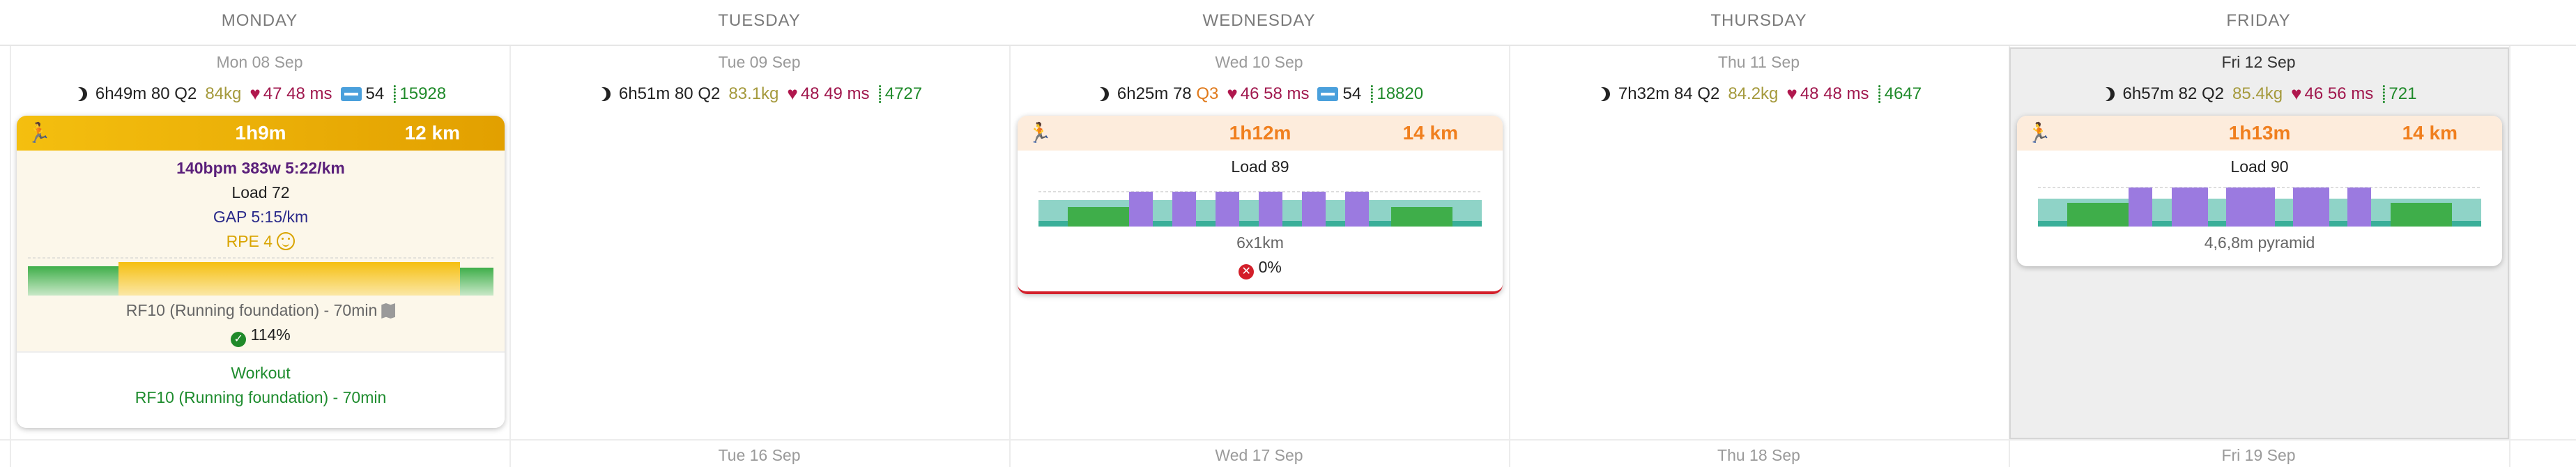 The image size is (2576, 467). What do you see at coordinates (432, 133) in the screenshot?
I see `activity-distance: 12 km` at bounding box center [432, 133].